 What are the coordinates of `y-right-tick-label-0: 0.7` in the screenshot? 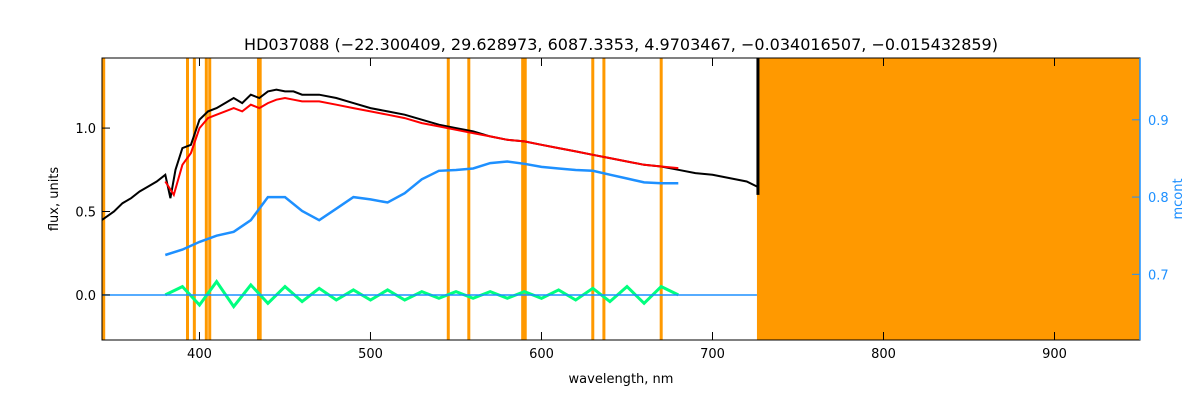 It's located at (1158, 275).